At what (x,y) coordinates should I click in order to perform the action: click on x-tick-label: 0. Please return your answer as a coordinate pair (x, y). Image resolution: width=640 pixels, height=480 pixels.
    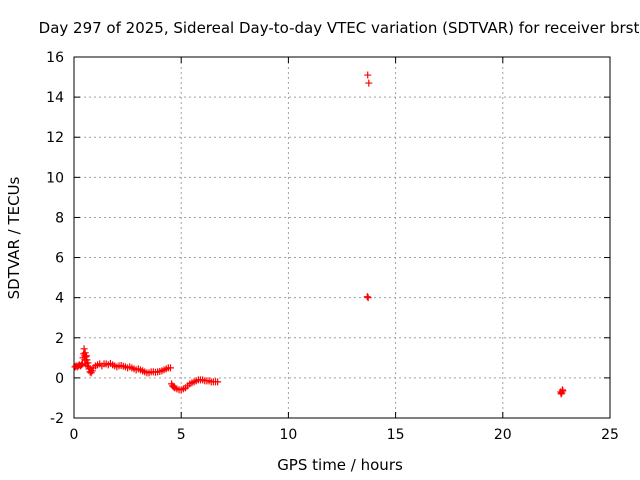
    Looking at the image, I should click on (74, 435).